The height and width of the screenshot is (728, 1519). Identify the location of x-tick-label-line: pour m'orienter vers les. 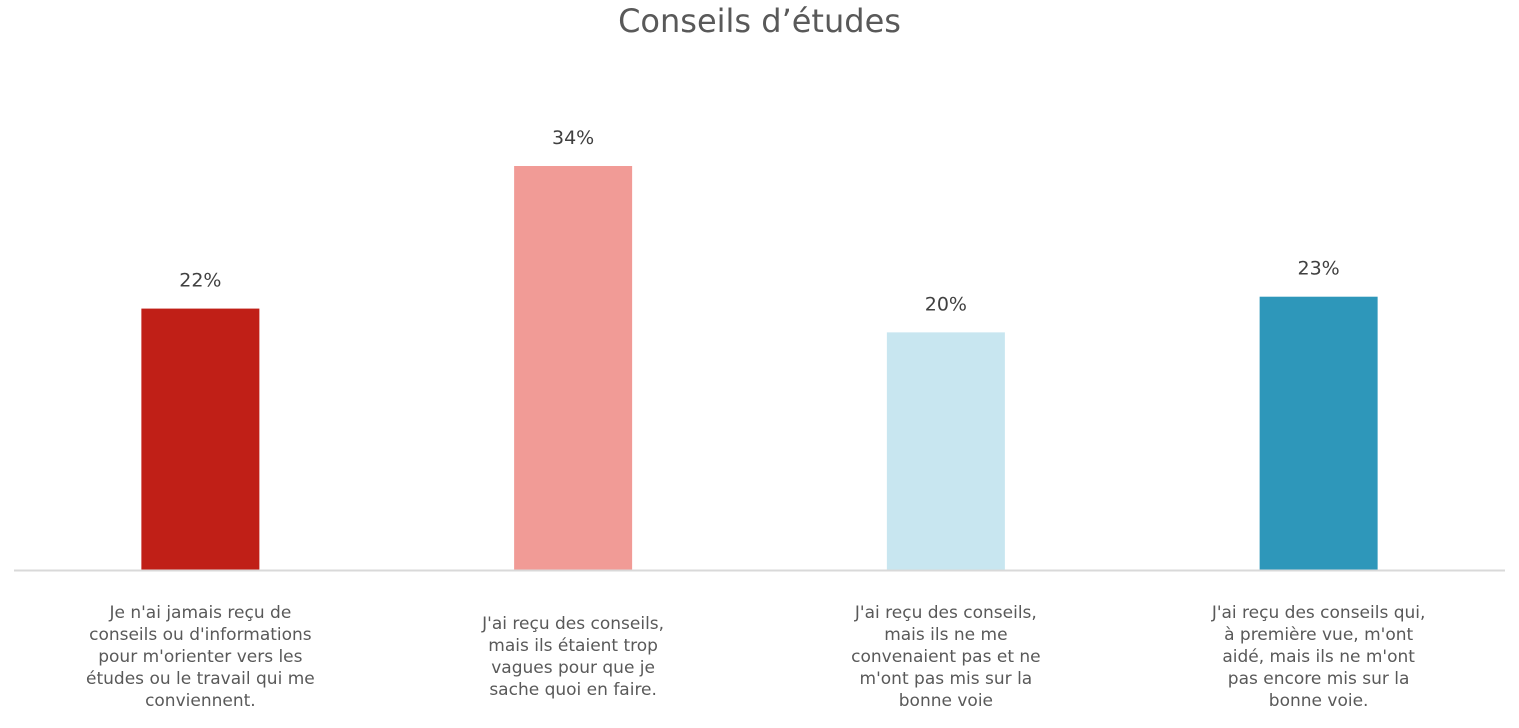
(200, 657).